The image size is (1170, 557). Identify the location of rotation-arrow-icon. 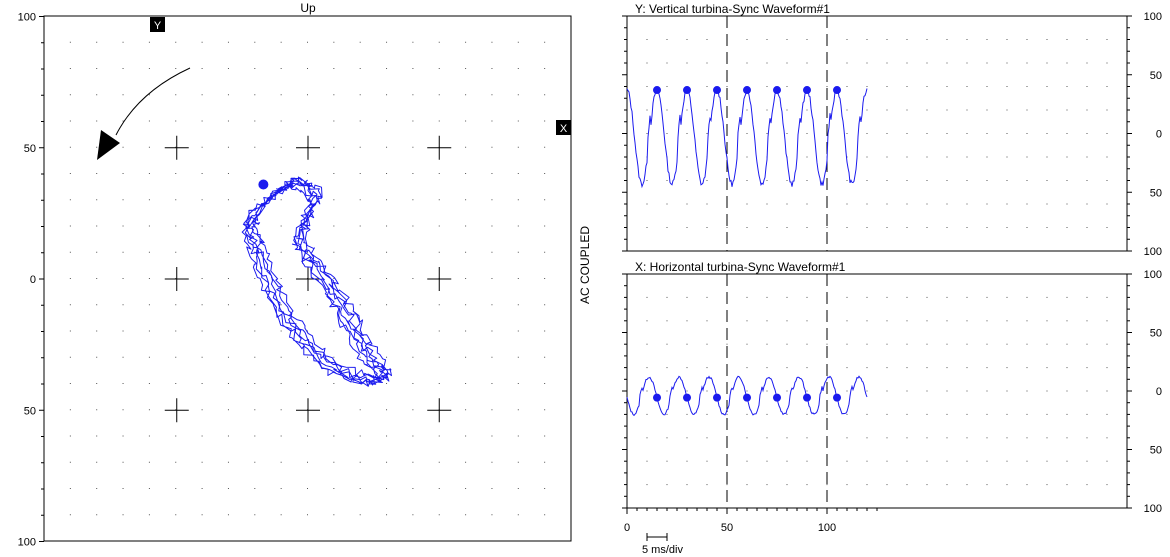
(153, 101).